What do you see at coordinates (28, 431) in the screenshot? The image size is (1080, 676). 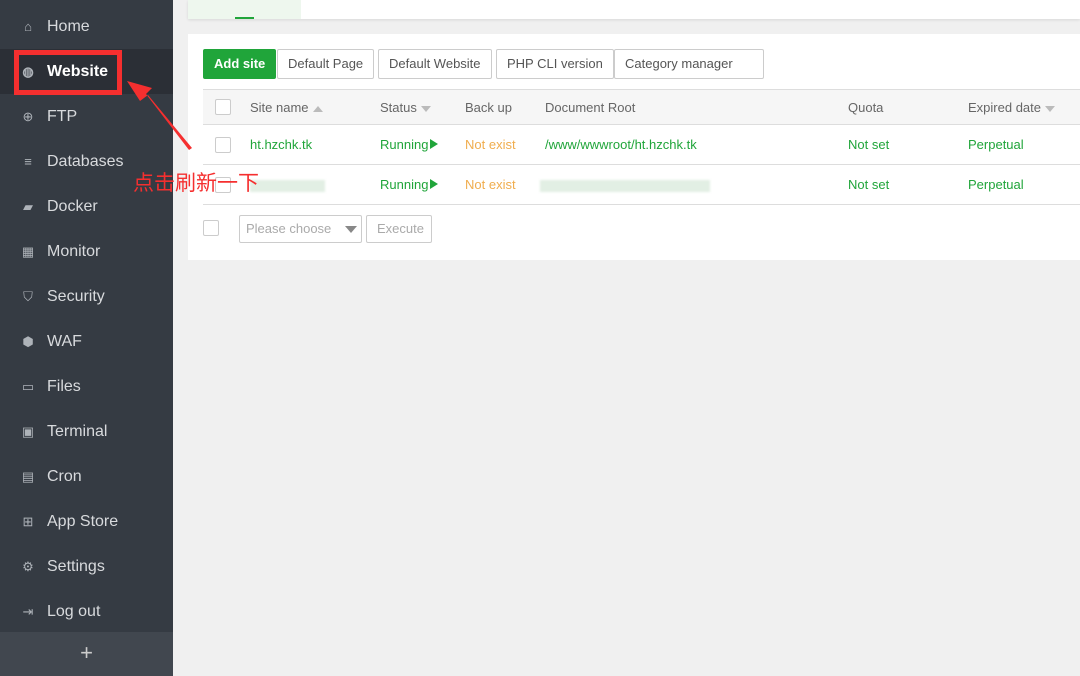 I see `terminal-icon: ▣` at bounding box center [28, 431].